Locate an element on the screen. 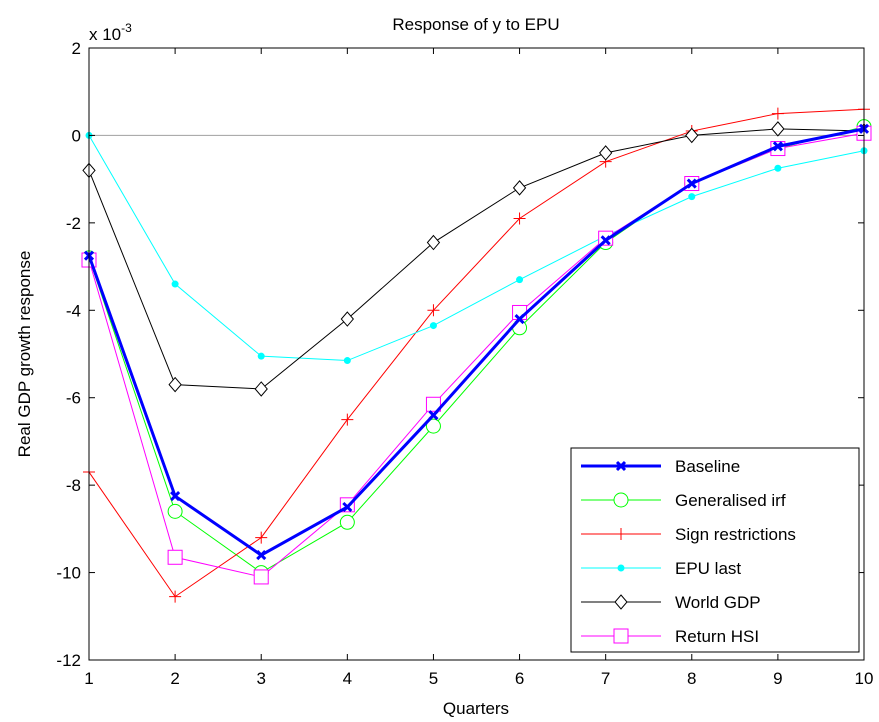  x-tick-label: 8 is located at coordinates (691, 678).